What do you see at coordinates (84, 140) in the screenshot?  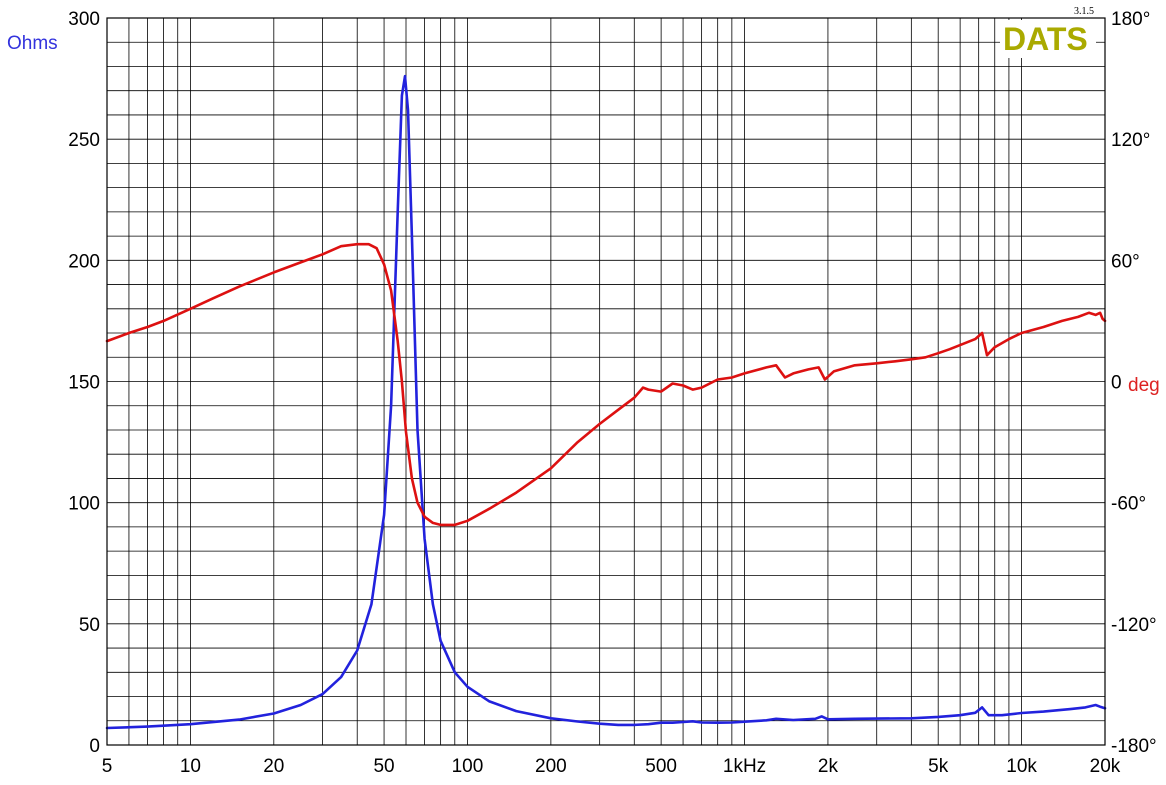 I see `y-left-tick-label: 250` at bounding box center [84, 140].